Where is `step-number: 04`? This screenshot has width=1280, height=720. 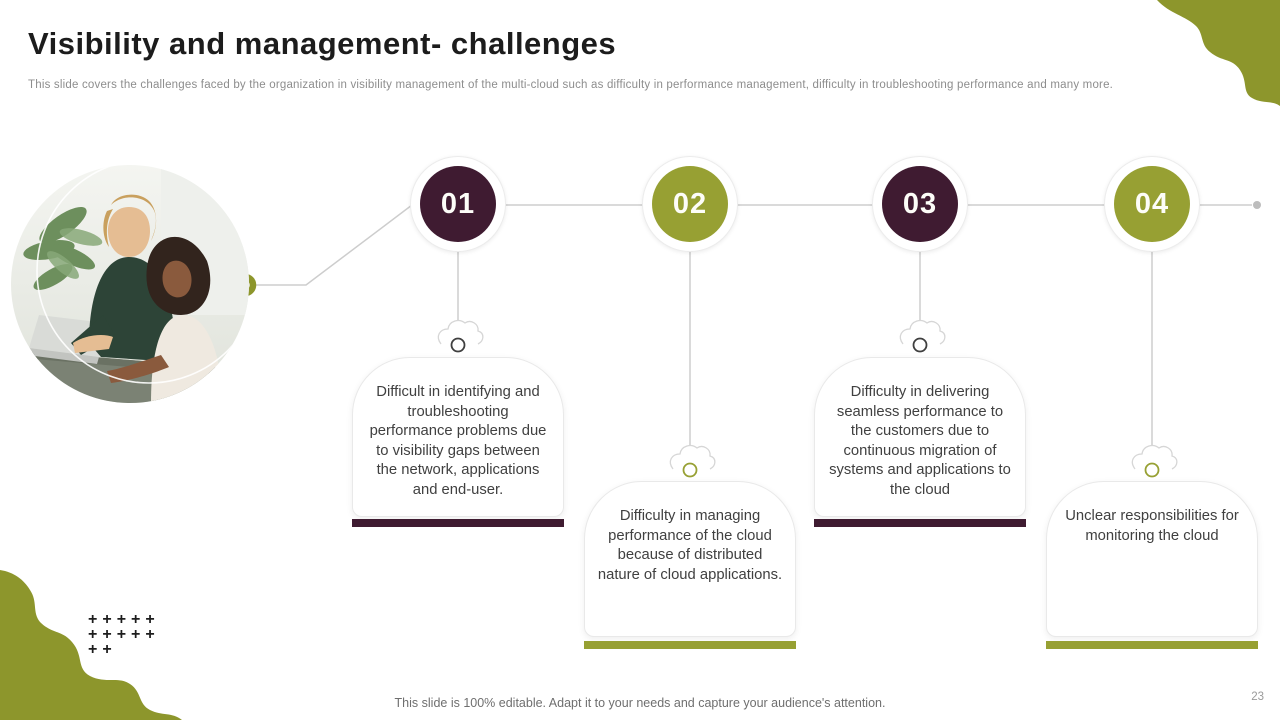
step-number: 04 is located at coordinates (1152, 204).